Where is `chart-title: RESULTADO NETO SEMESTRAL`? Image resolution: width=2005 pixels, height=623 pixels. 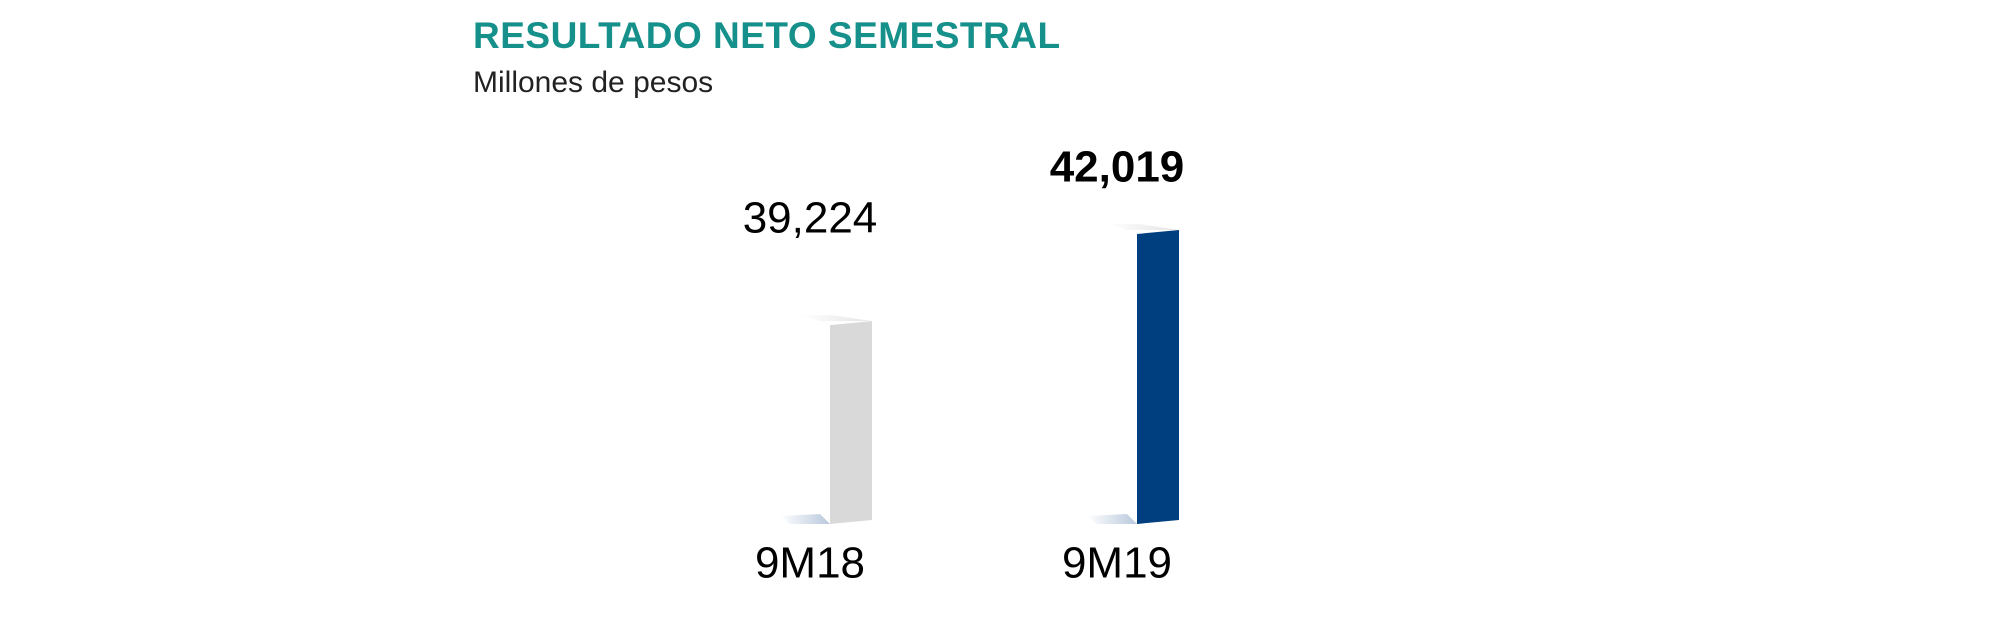
chart-title: RESULTADO NETO SEMESTRAL is located at coordinates (767, 35).